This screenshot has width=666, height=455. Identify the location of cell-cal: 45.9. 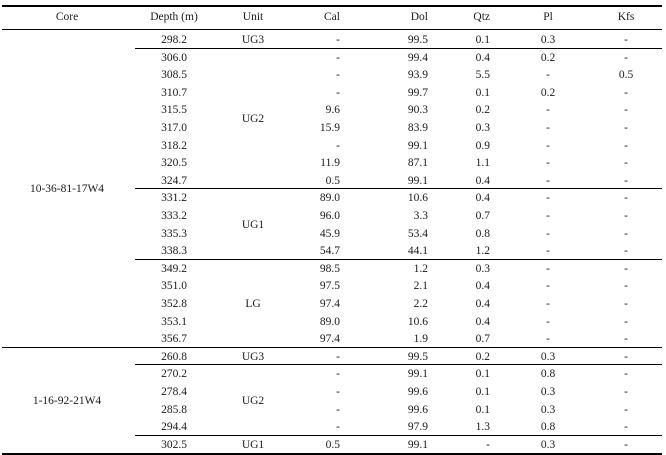
(329, 233).